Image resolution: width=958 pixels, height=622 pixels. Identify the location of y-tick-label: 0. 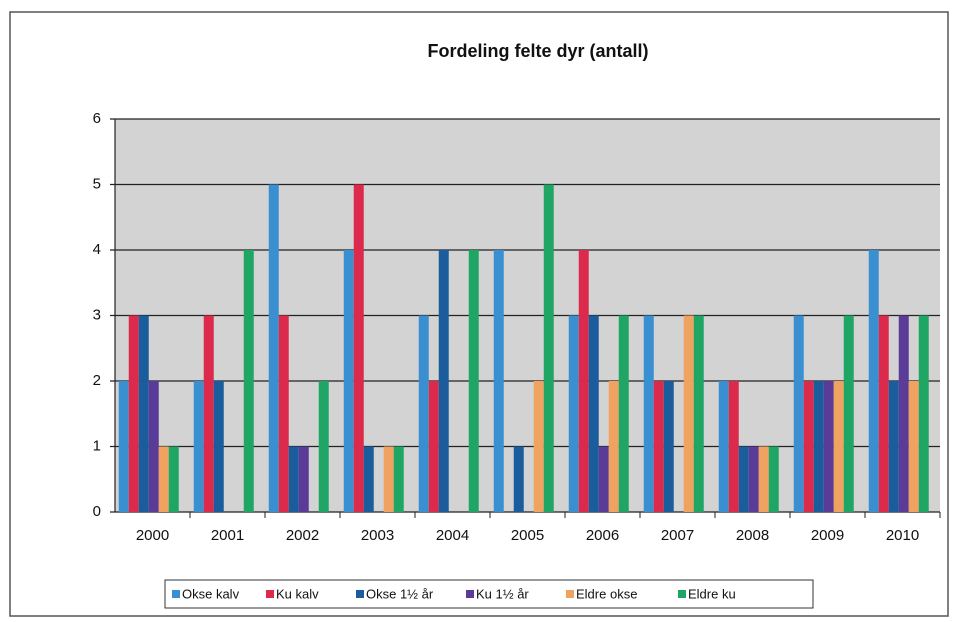
(97, 511).